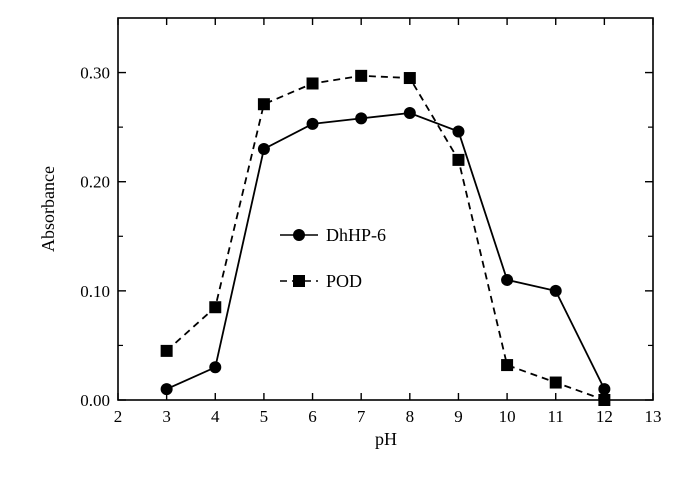 This screenshot has width=700, height=481. What do you see at coordinates (410, 416) in the screenshot?
I see `x-tick-label: 8` at bounding box center [410, 416].